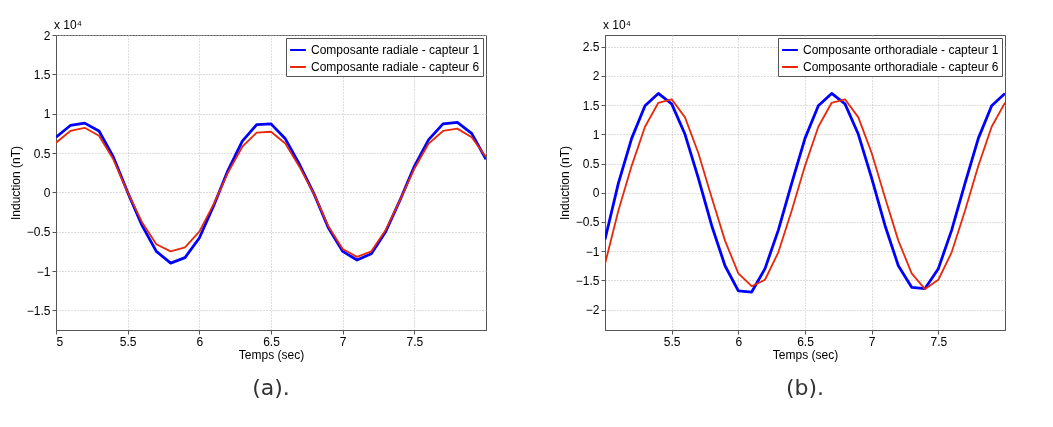 Image resolution: width=1053 pixels, height=427 pixels. Describe the element at coordinates (60, 341) in the screenshot. I see `x-tick-label: 5` at that location.